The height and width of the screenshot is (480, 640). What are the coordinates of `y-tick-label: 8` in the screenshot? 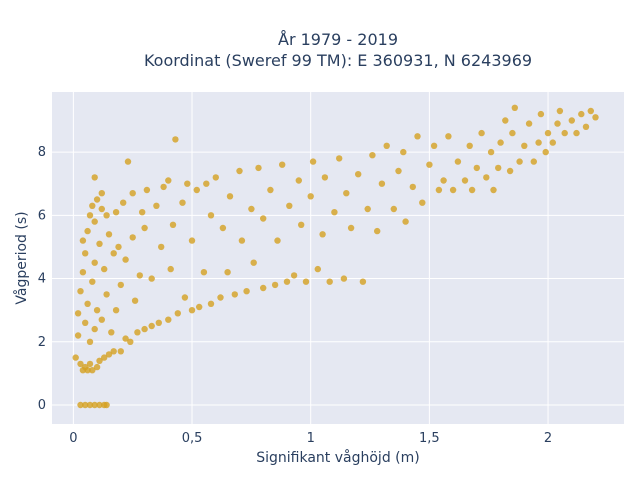 It's located at (42, 152).